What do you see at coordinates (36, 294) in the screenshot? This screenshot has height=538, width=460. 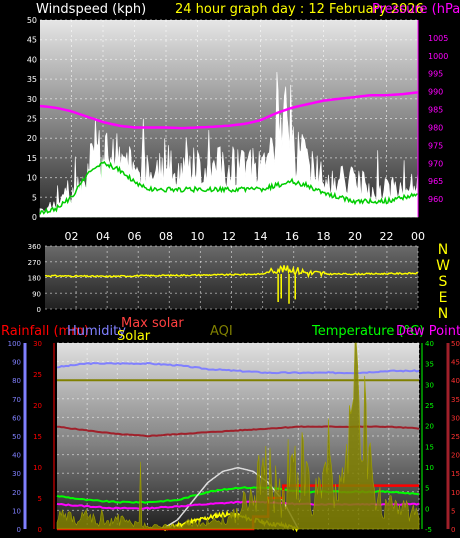 I see `dir-tick-label: 90` at bounding box center [36, 294].